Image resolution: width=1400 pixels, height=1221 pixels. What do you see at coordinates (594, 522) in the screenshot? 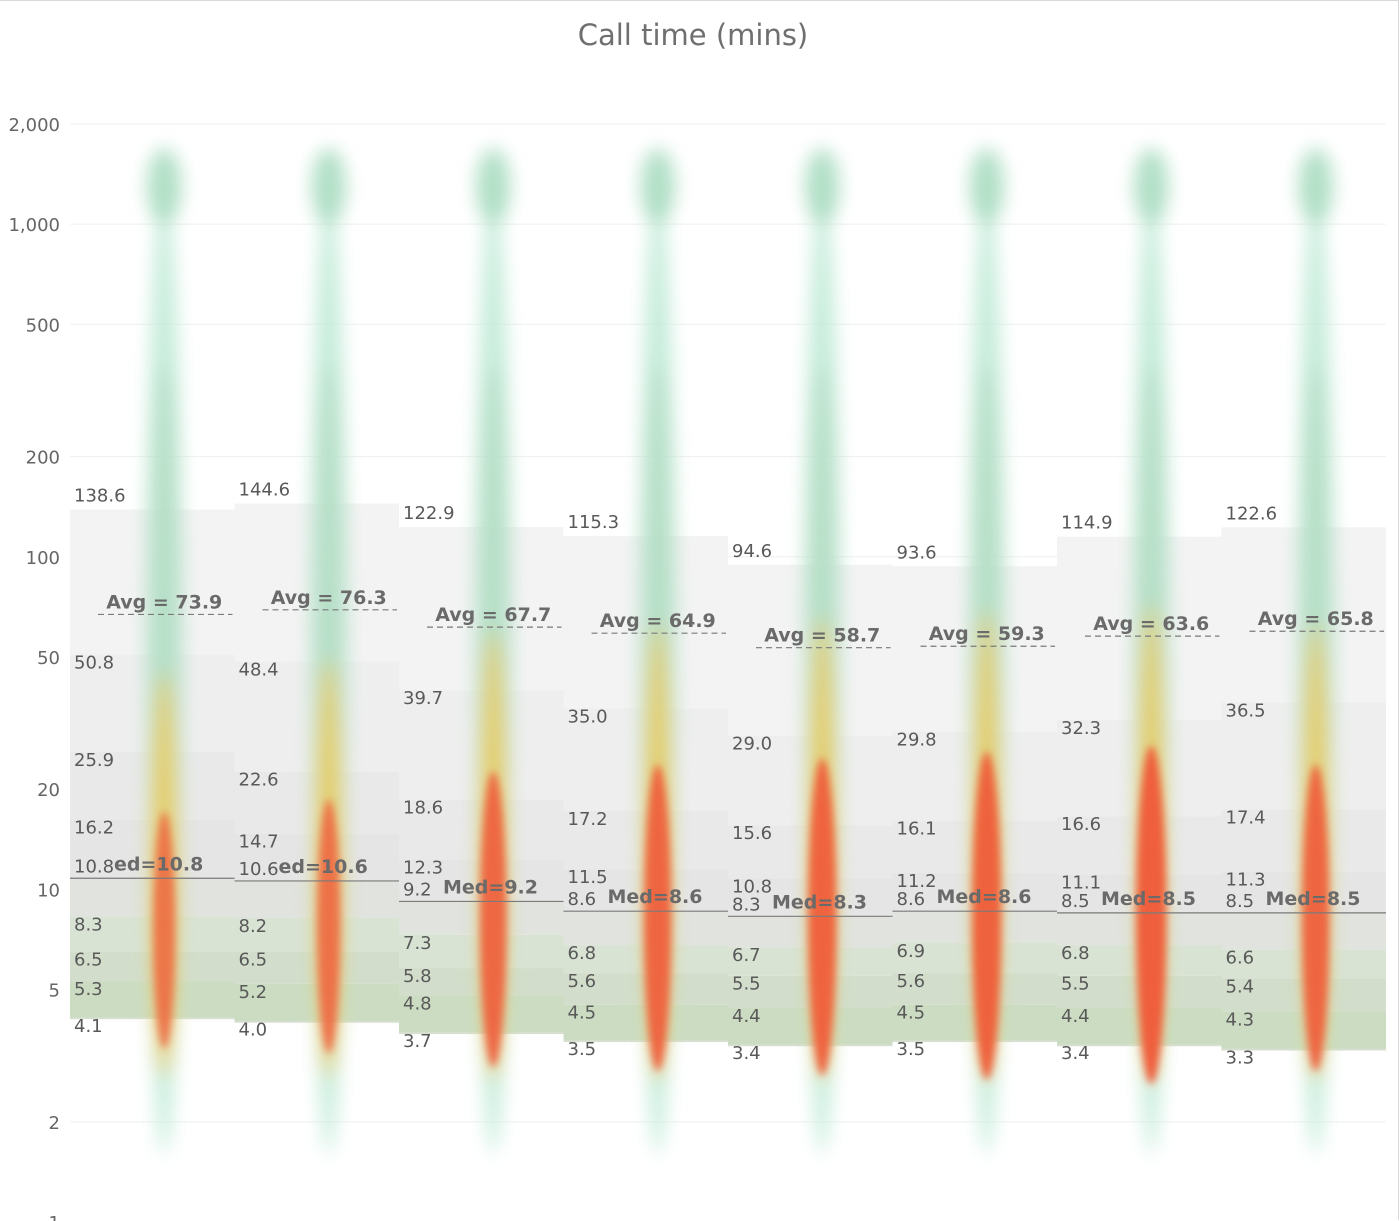
I see `percentile-label: 115.3` at bounding box center [594, 522].